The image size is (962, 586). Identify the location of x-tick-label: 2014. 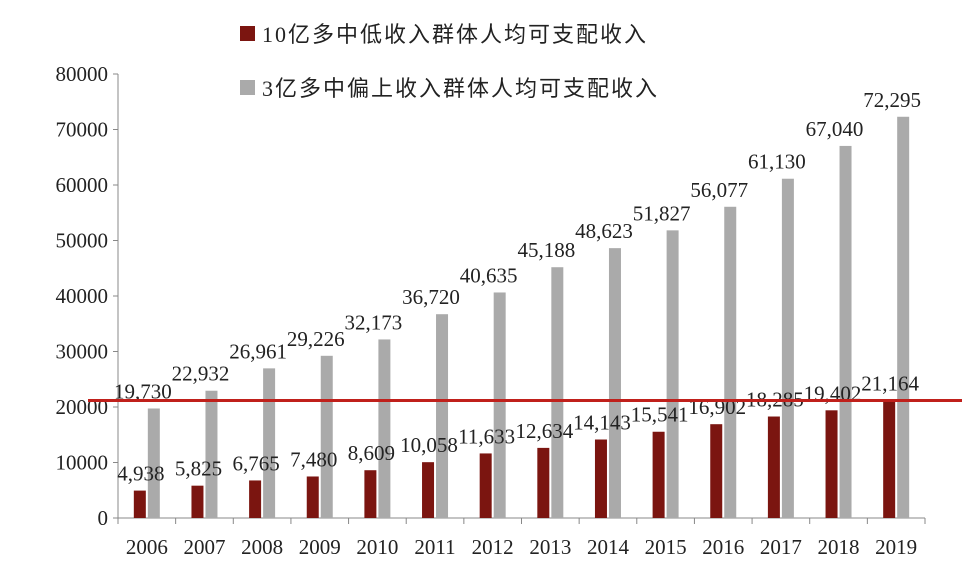
(608, 547).